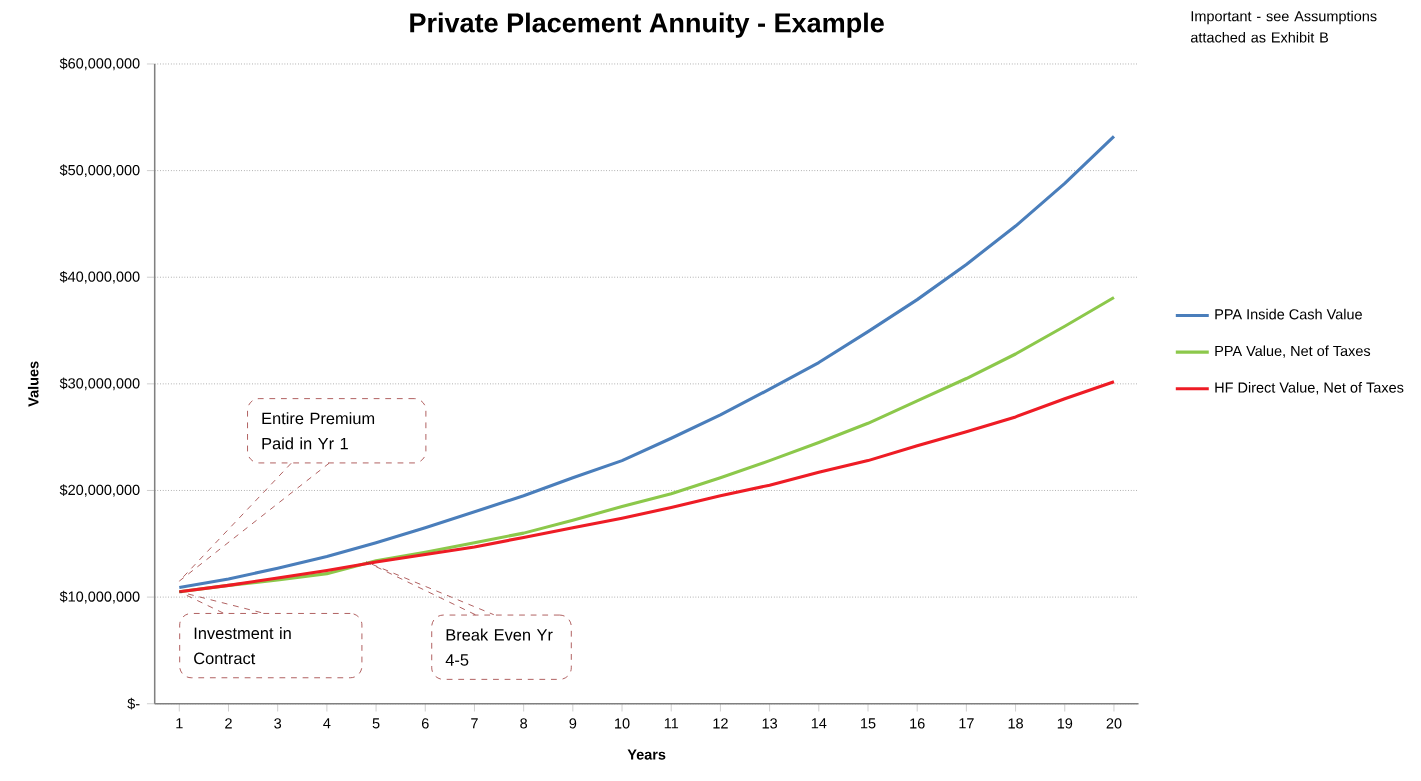 This screenshot has width=1421, height=781. What do you see at coordinates (327, 723) in the screenshot?
I see `x-tick-label: 4` at bounding box center [327, 723].